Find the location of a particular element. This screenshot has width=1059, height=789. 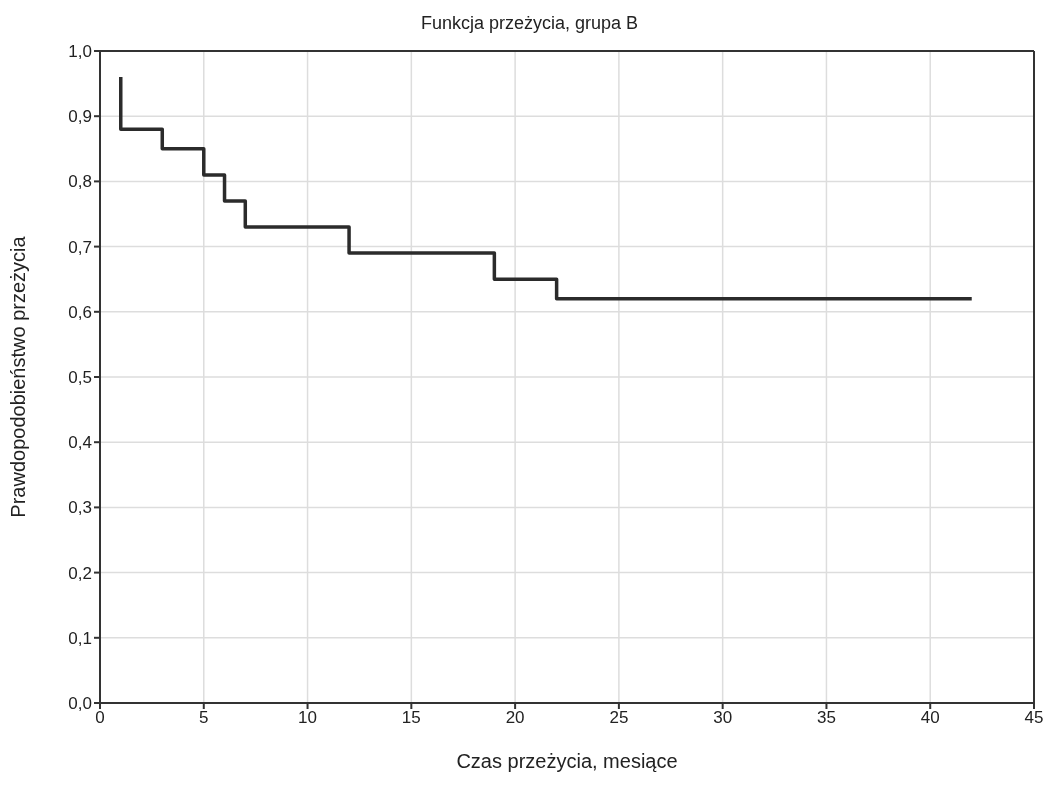

y-tick-label: 0,9 is located at coordinates (80, 117).